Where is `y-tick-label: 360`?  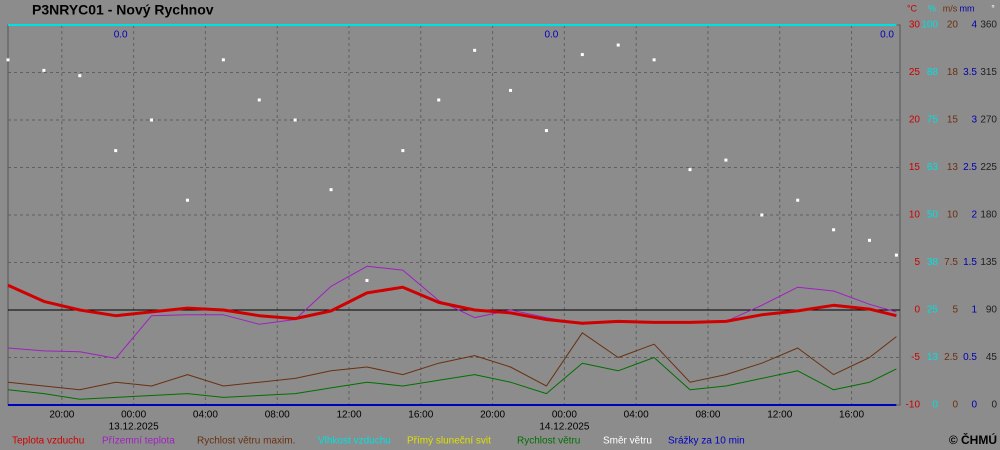
y-tick-label: 360 is located at coordinates (988, 25).